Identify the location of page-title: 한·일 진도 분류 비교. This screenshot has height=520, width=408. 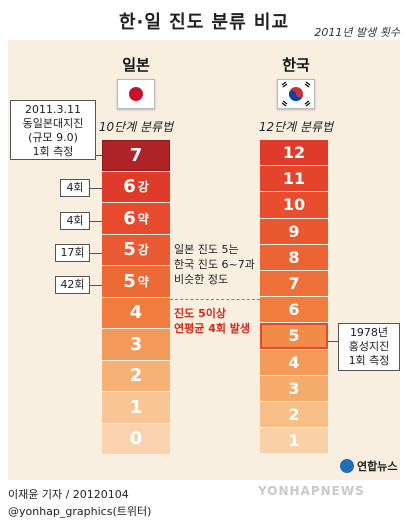
(204, 22).